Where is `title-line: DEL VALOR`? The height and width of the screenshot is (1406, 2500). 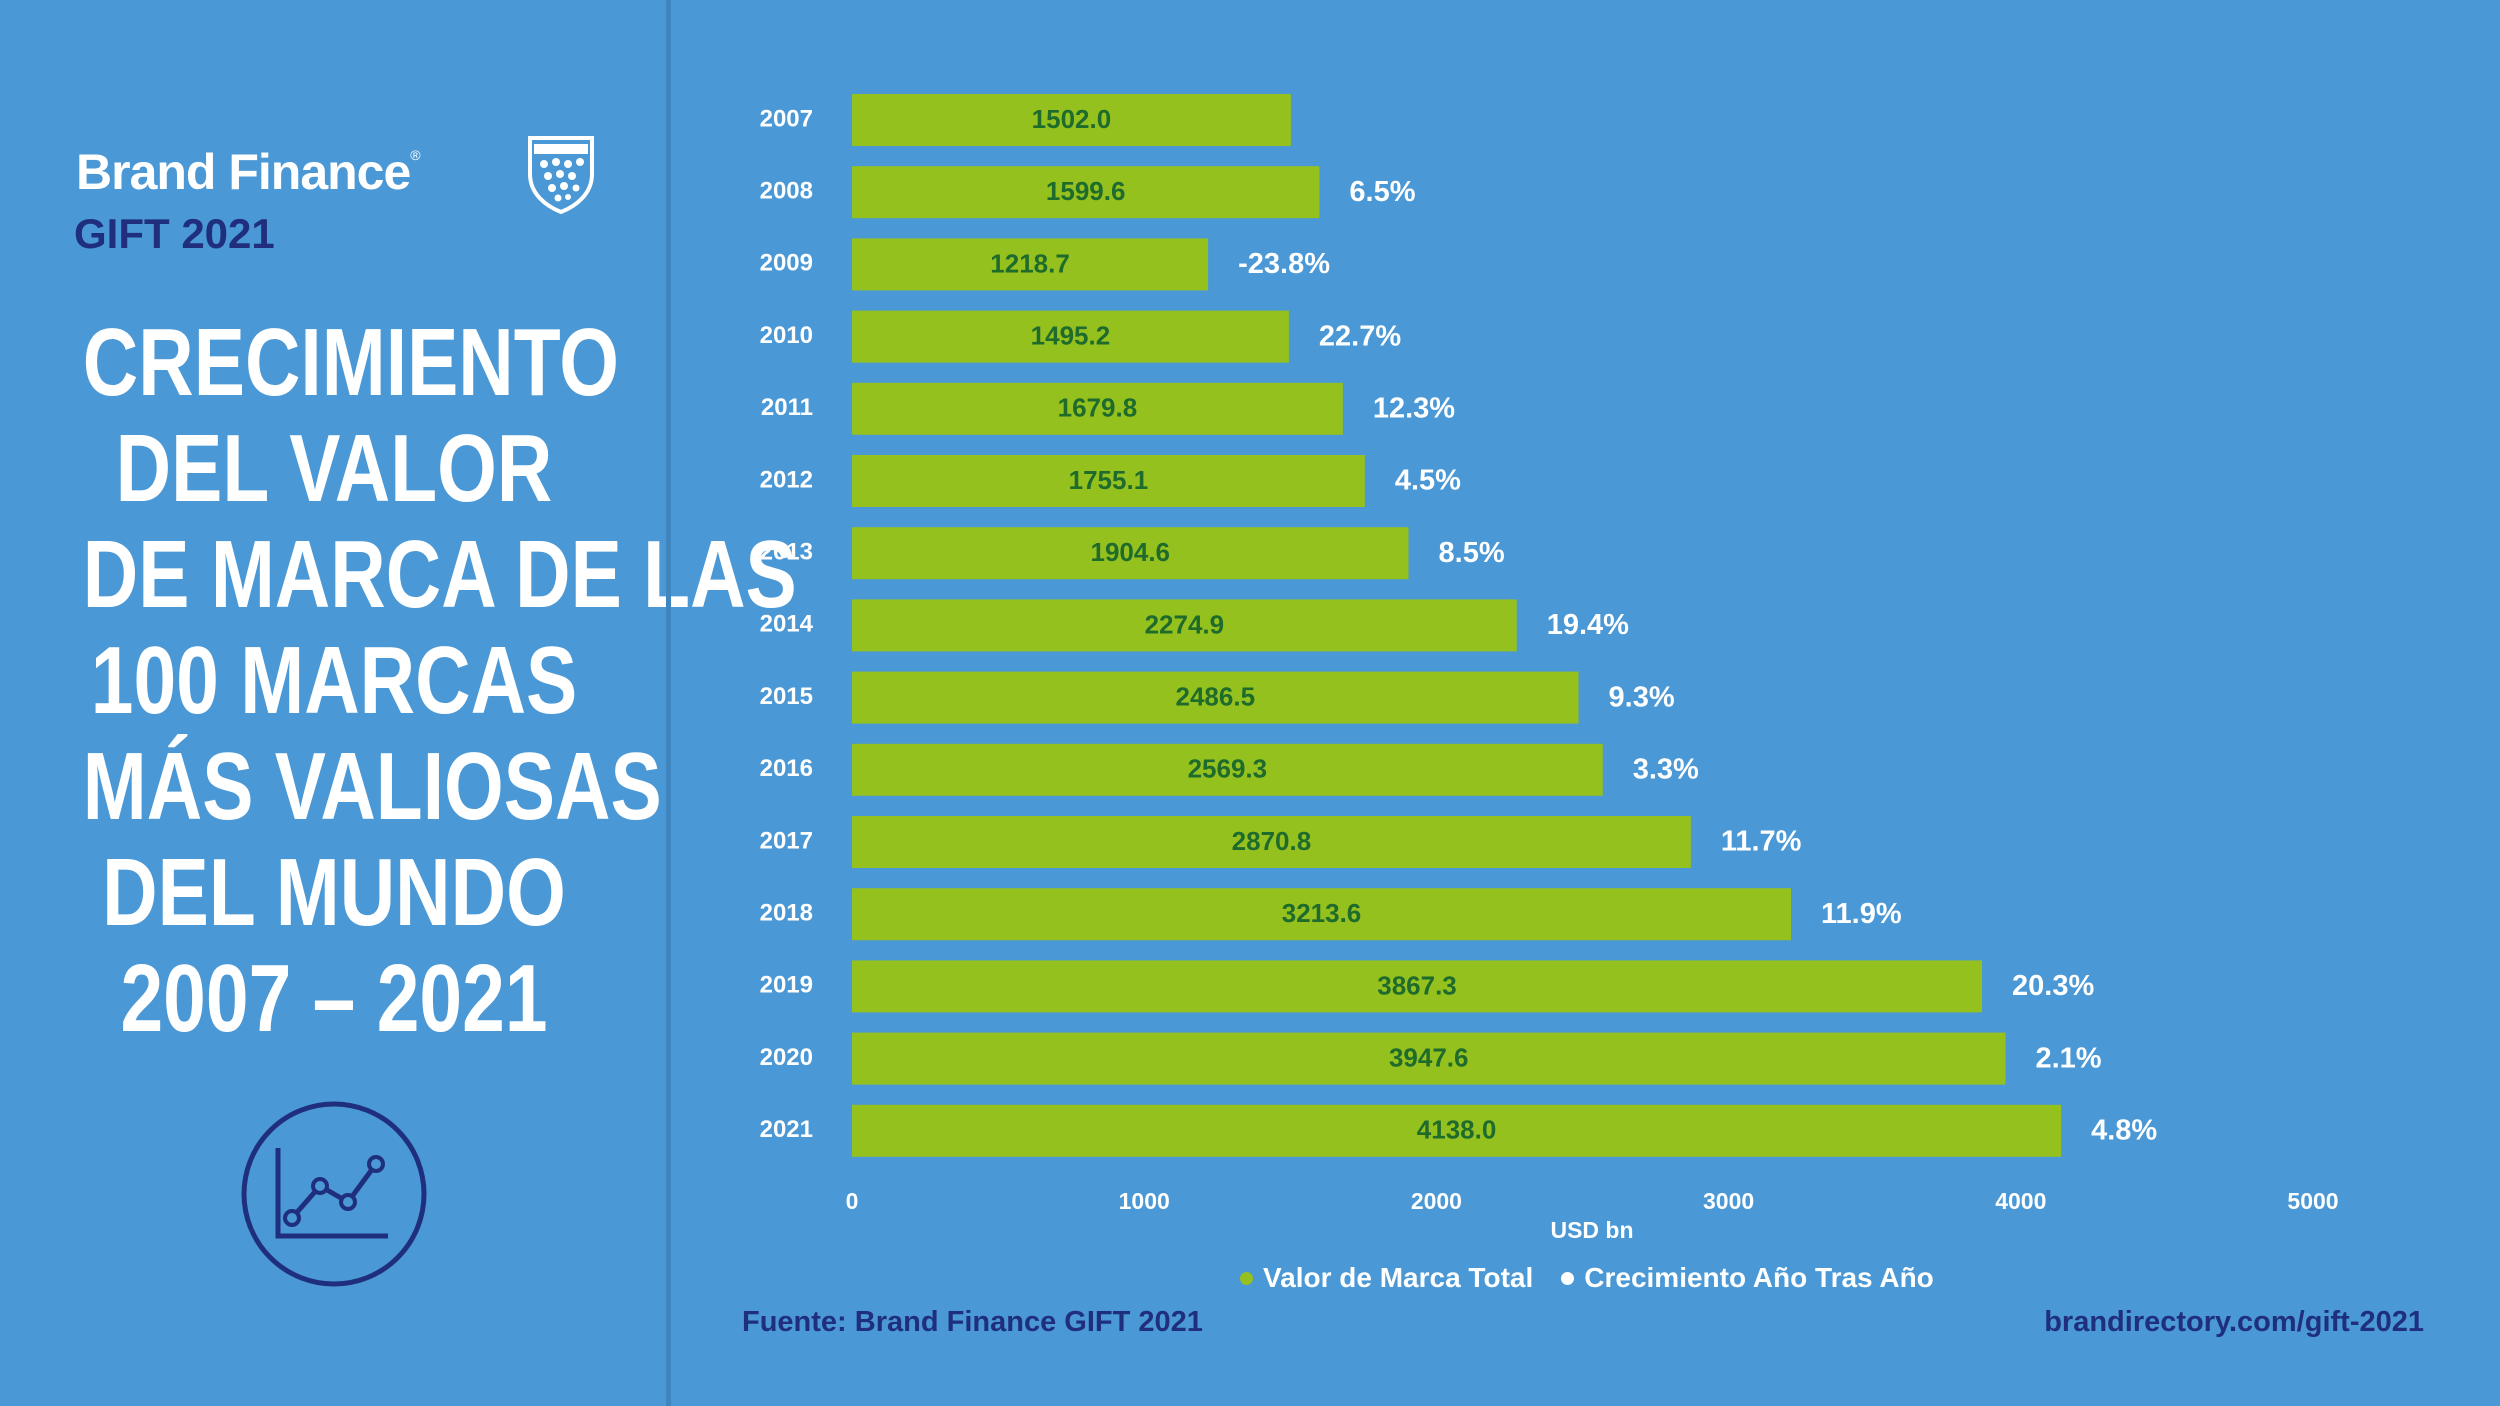 title-line: DEL VALOR is located at coordinates (334, 468).